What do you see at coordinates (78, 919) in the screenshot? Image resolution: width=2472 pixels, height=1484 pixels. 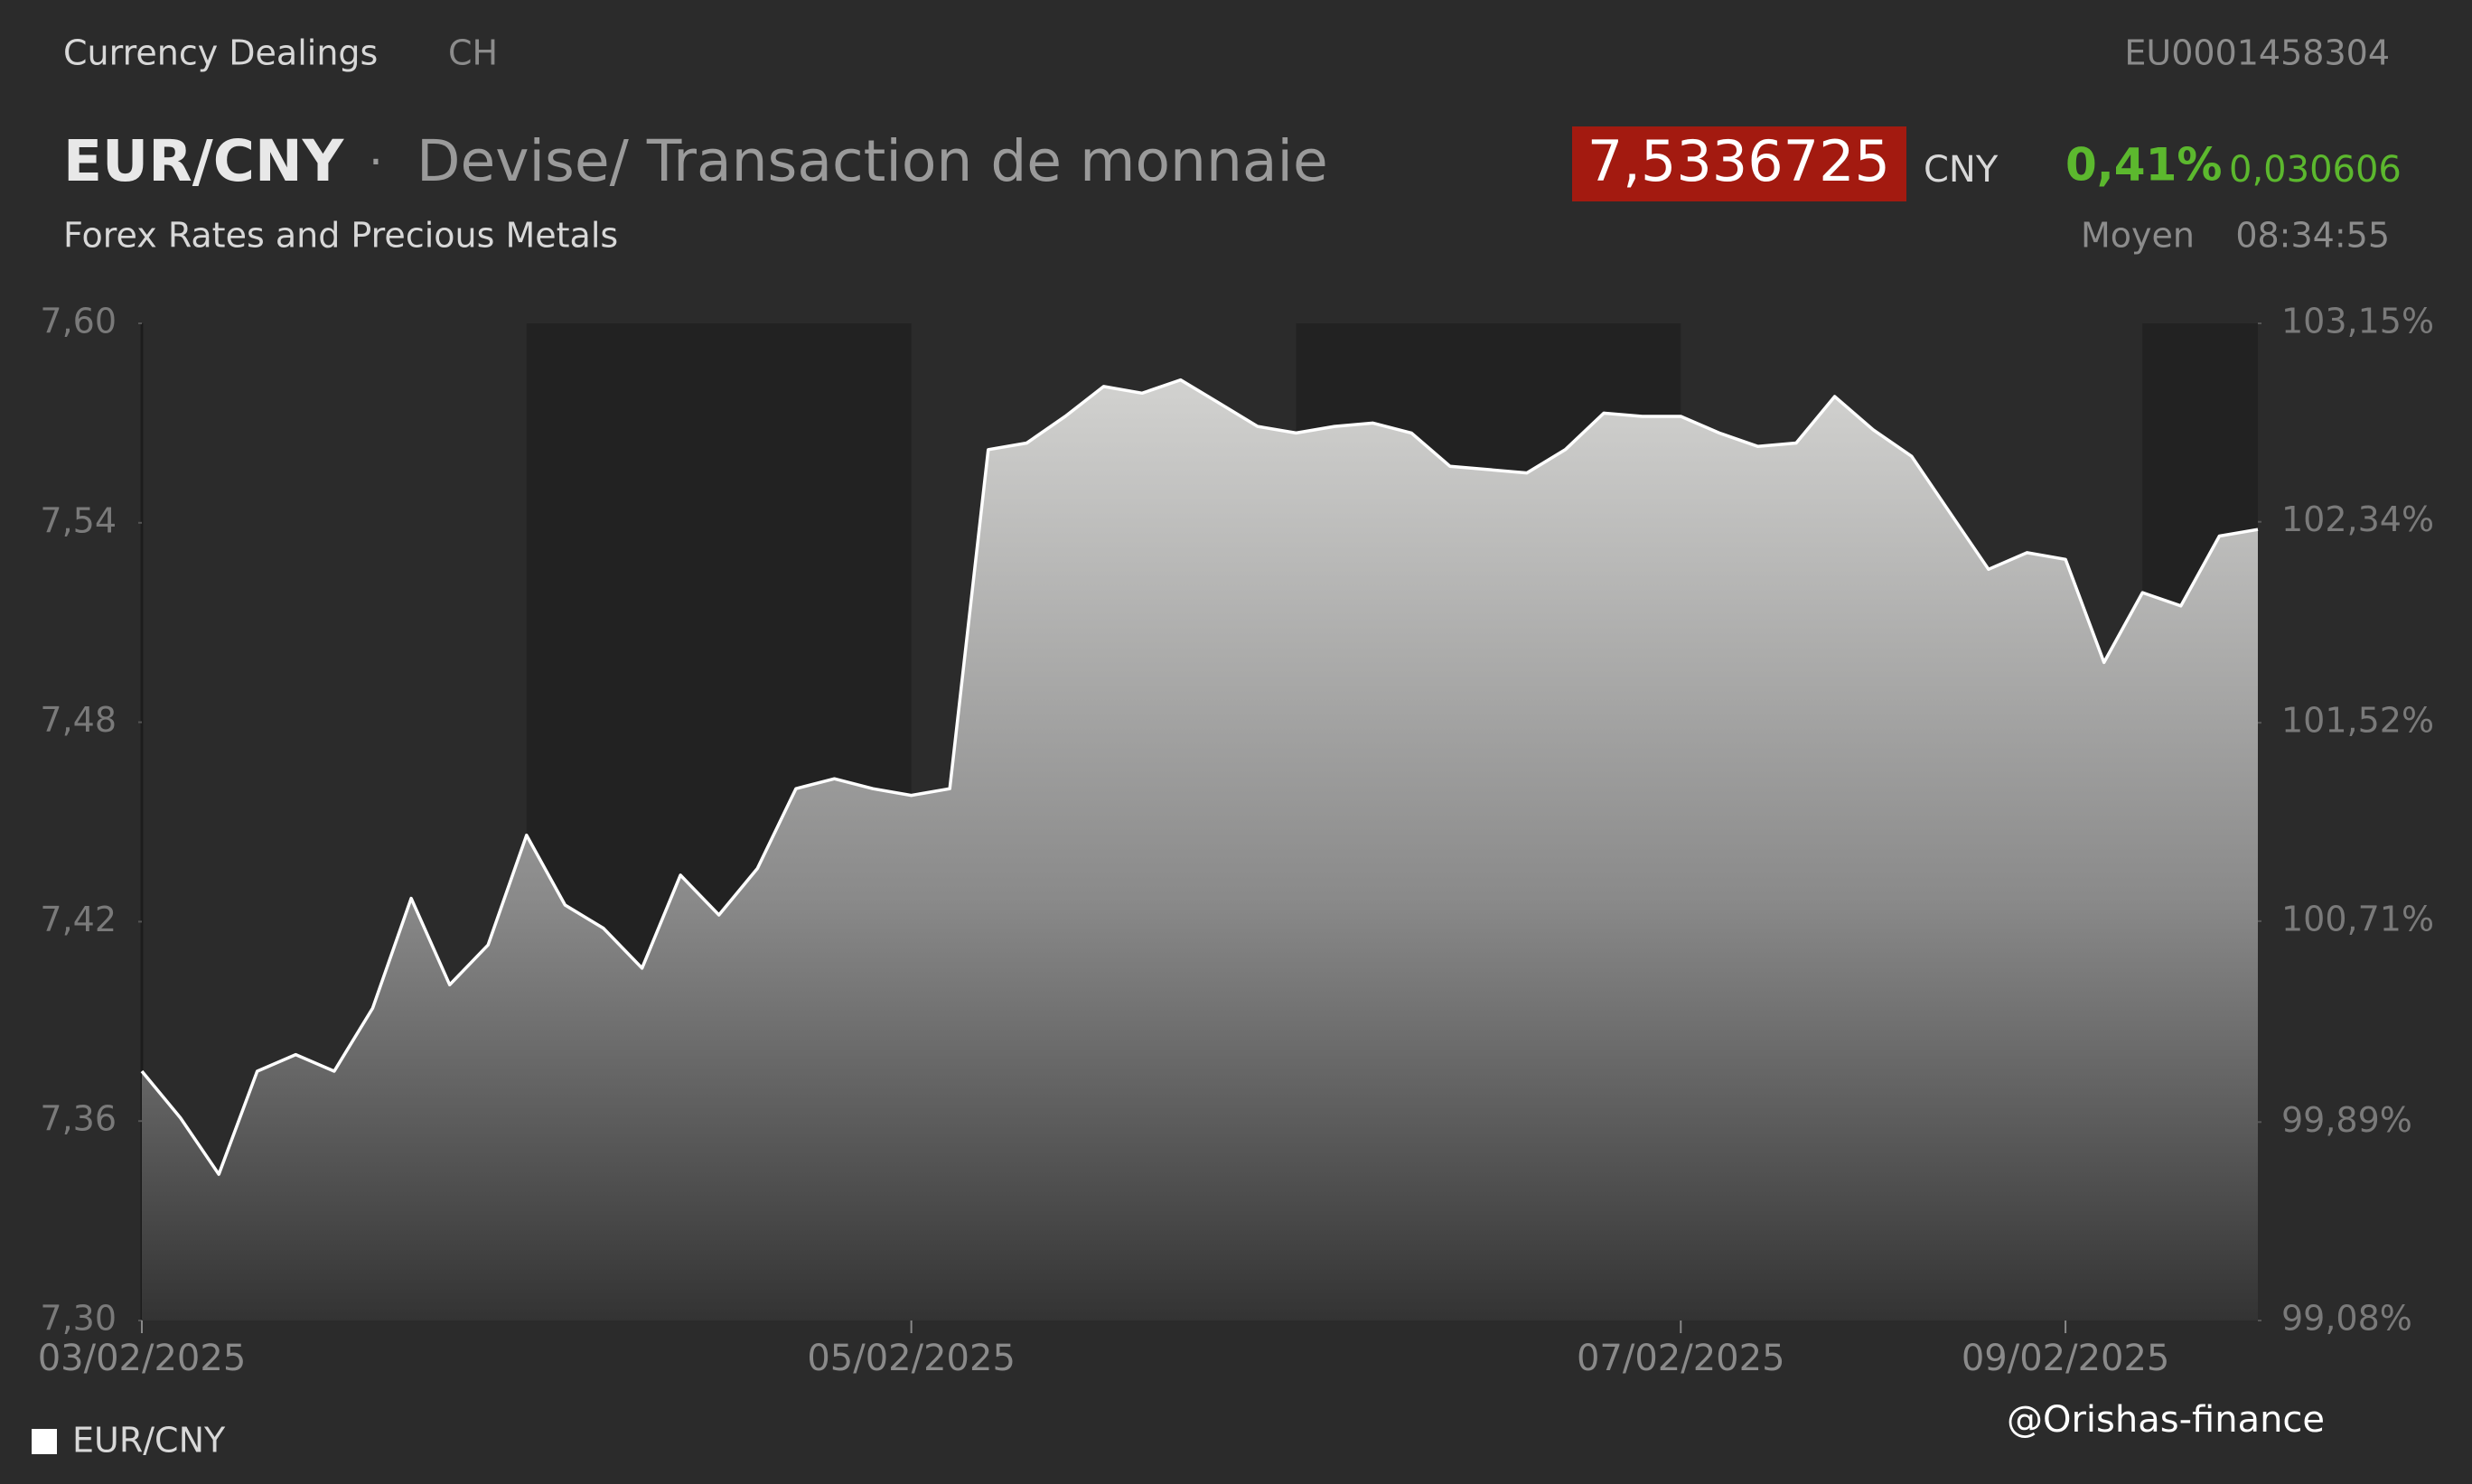 I see `y-tick-label: 7,42` at bounding box center [78, 919].